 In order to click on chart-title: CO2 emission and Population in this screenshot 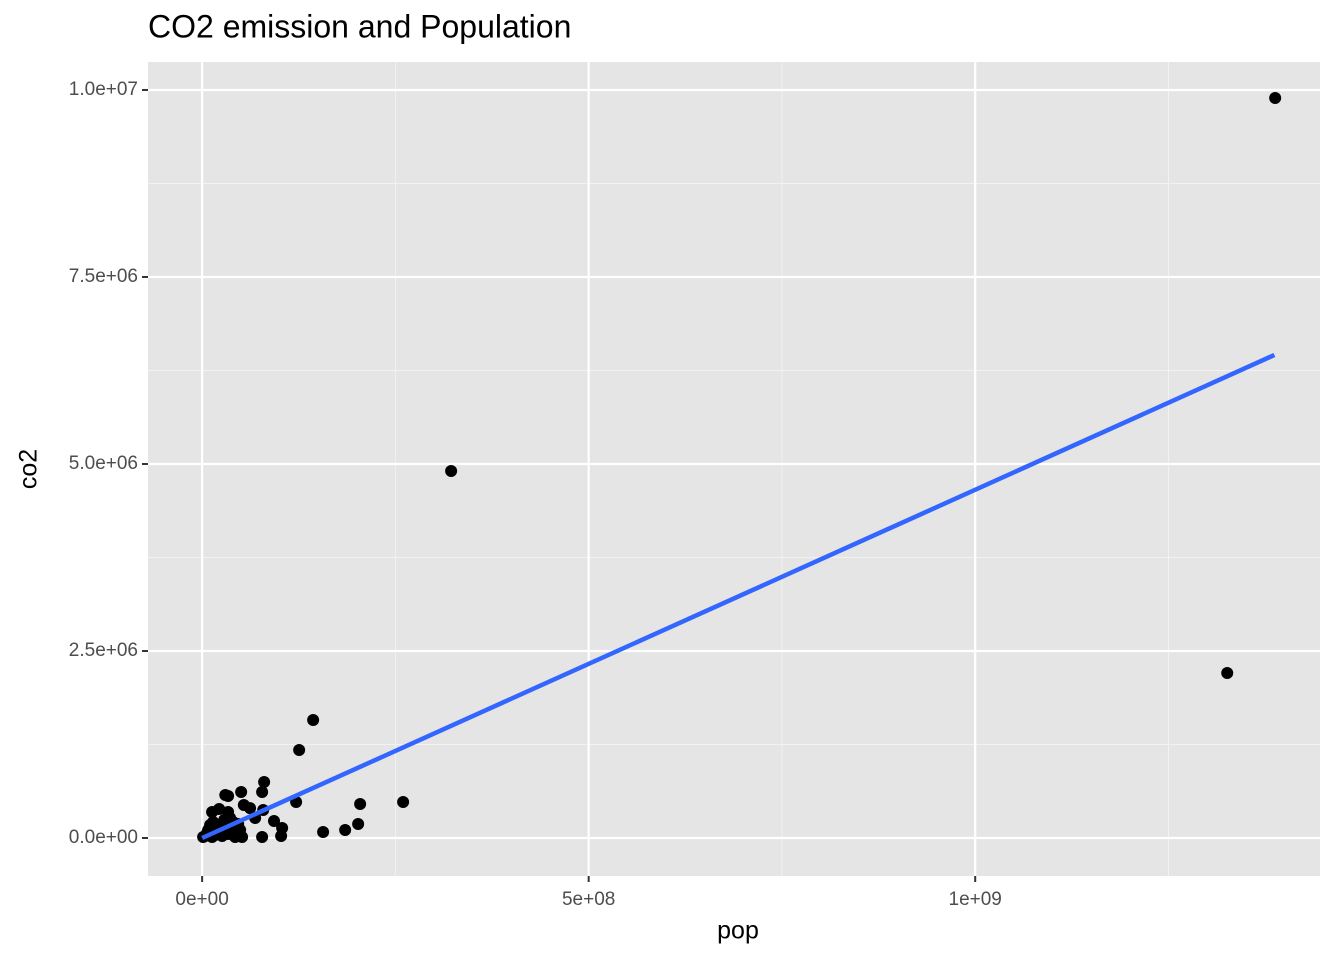, I will do `click(359, 26)`.